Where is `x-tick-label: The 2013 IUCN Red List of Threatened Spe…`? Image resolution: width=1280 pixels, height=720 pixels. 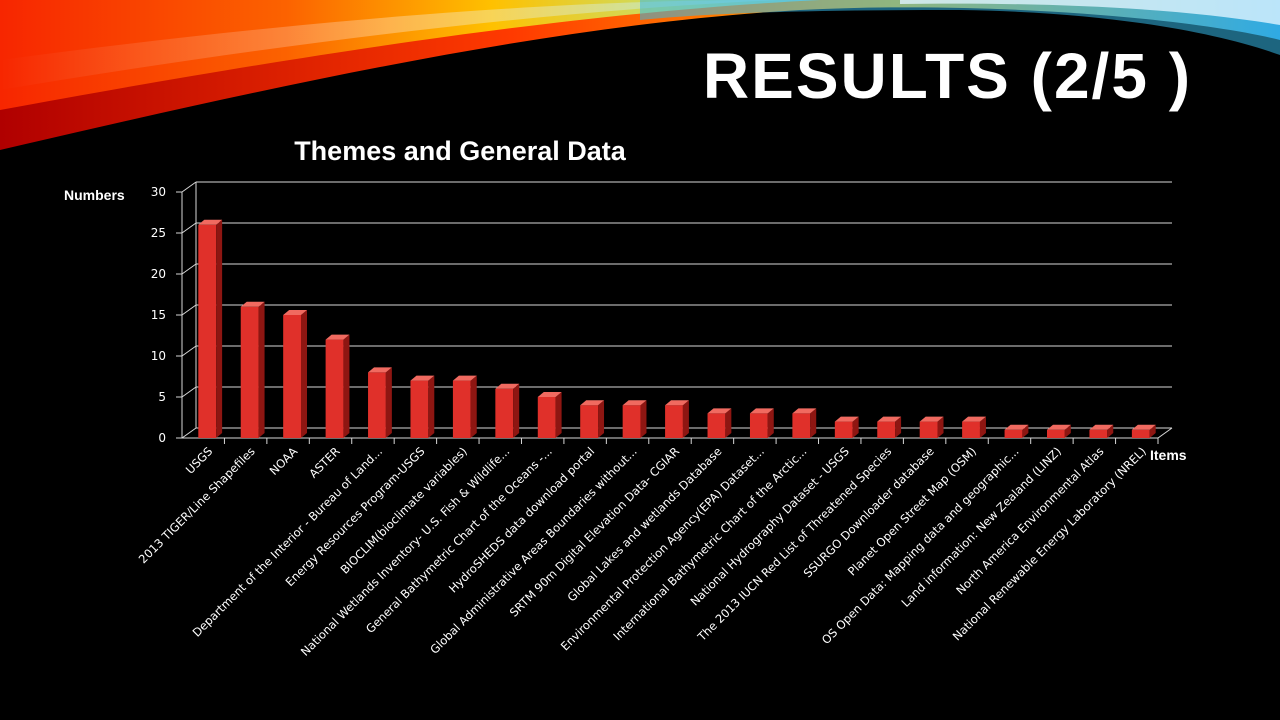
x-tick-label: The 2013 IUCN Red List of Threatened Spe… is located at coordinates (794, 544).